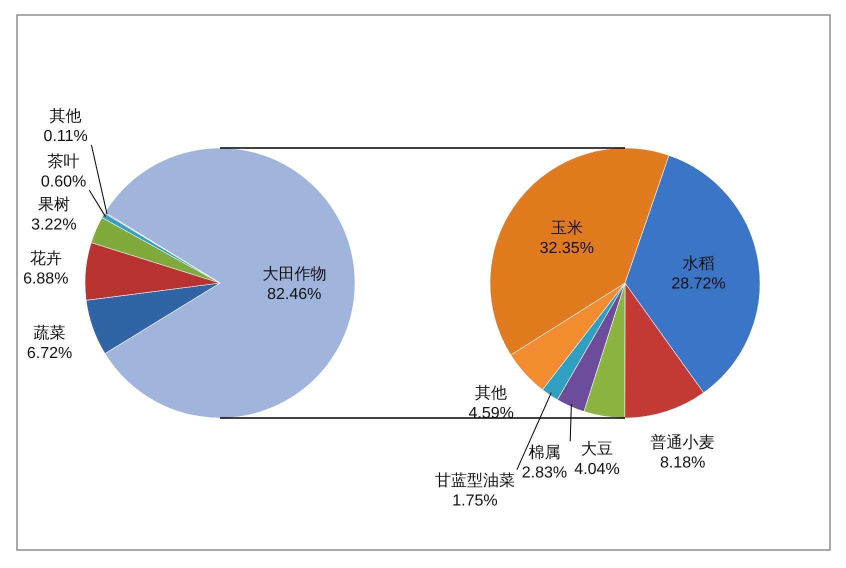 The height and width of the screenshot is (568, 846). What do you see at coordinates (597, 469) in the screenshot?
I see `data-label: 4.04%` at bounding box center [597, 469].